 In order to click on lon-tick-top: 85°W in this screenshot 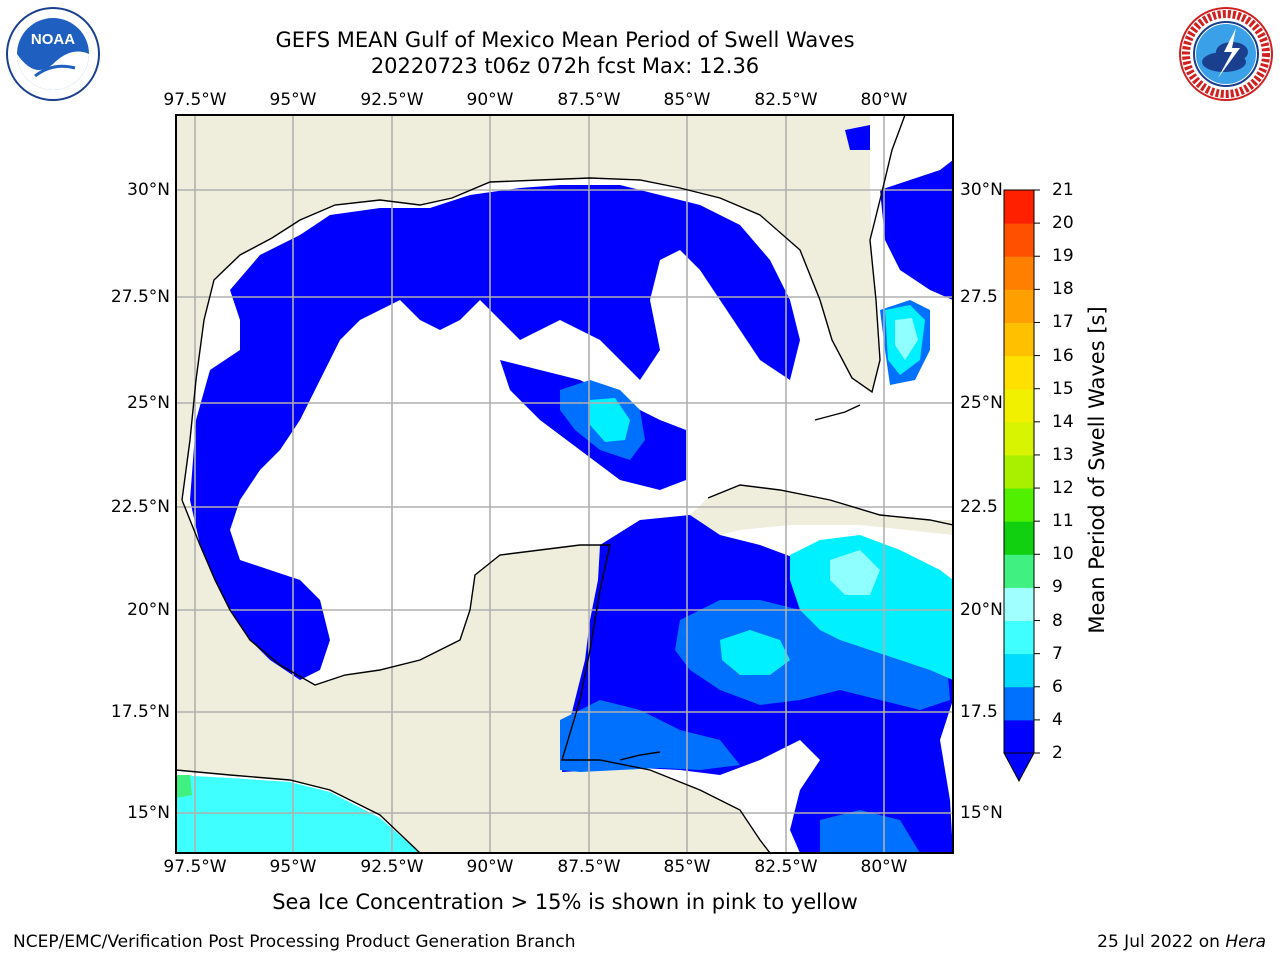, I will do `click(687, 100)`.